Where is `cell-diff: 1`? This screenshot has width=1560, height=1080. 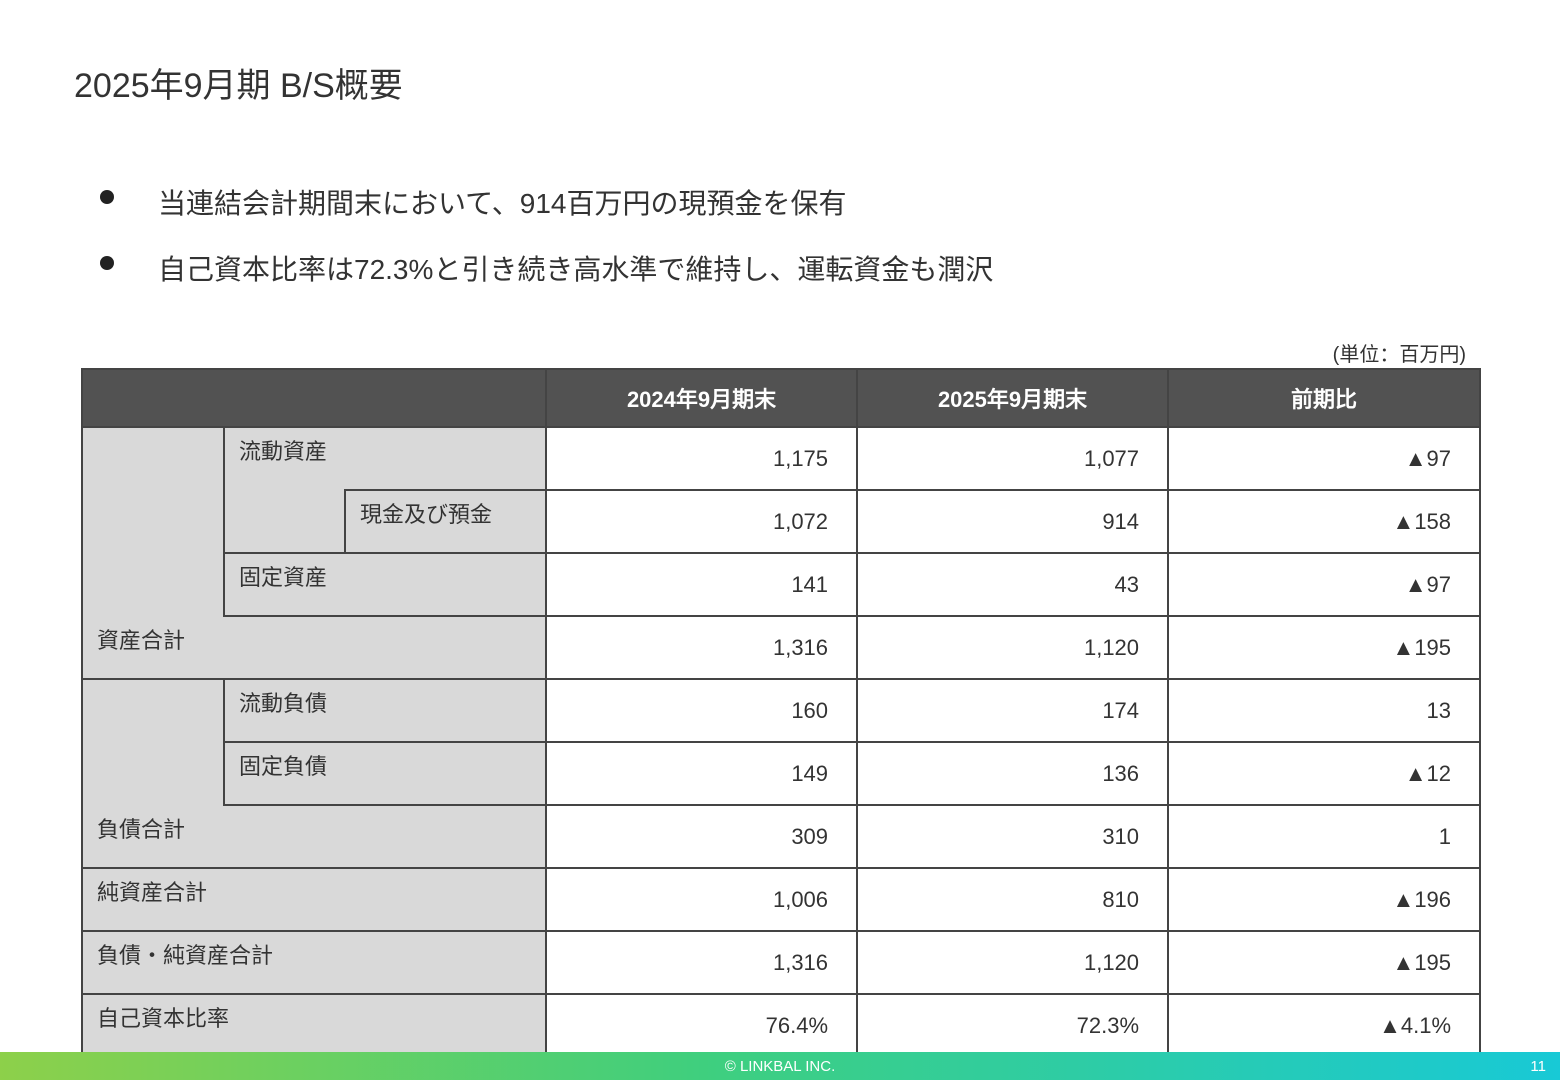 cell-diff: 1 is located at coordinates (1324, 836).